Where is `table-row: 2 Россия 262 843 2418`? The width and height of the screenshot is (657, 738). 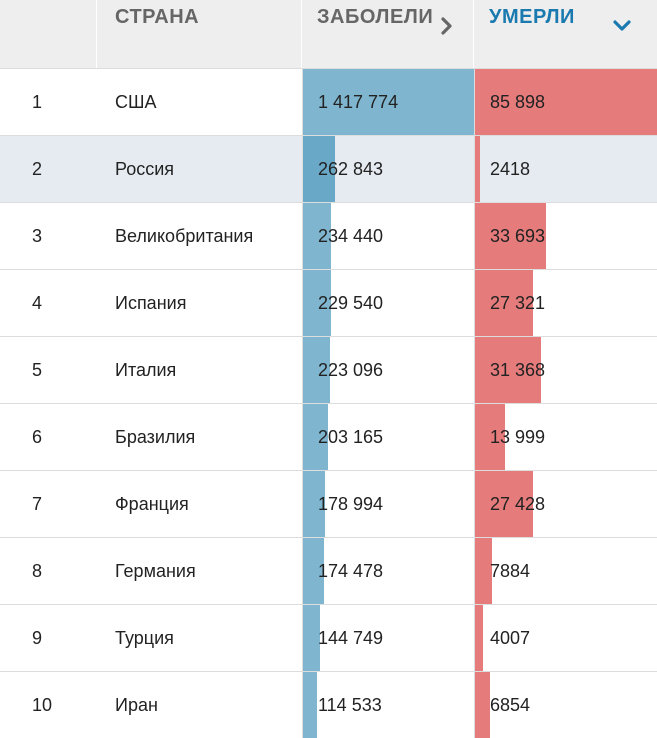
table-row: 2 Россия 262 843 2418 is located at coordinates (328, 168).